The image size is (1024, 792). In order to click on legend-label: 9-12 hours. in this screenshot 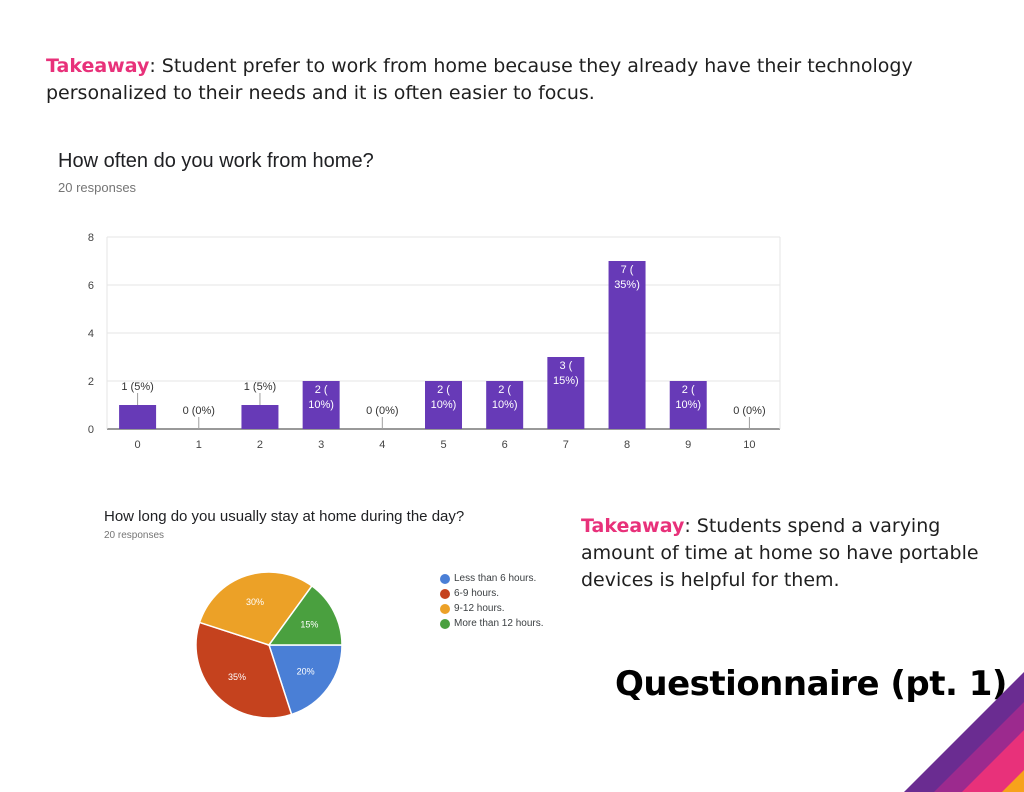, I will do `click(479, 608)`.